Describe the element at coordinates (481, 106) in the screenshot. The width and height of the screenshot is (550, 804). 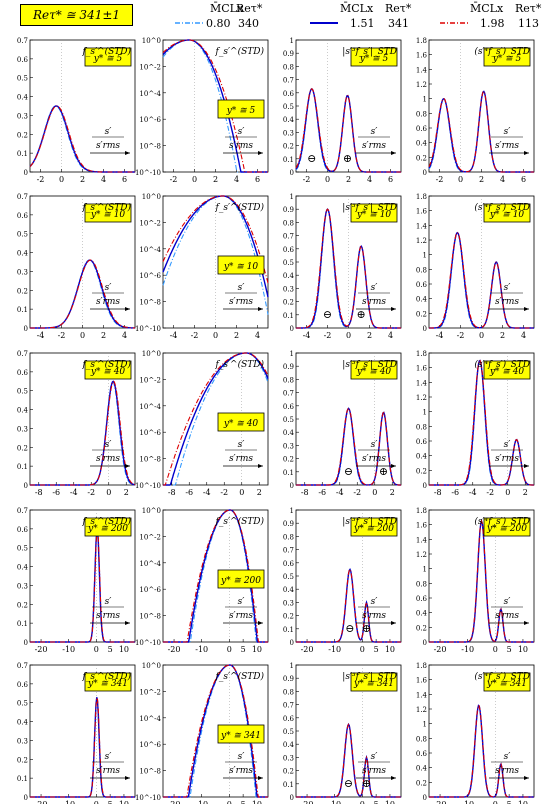
I see `panel-r0-c3` at that location.